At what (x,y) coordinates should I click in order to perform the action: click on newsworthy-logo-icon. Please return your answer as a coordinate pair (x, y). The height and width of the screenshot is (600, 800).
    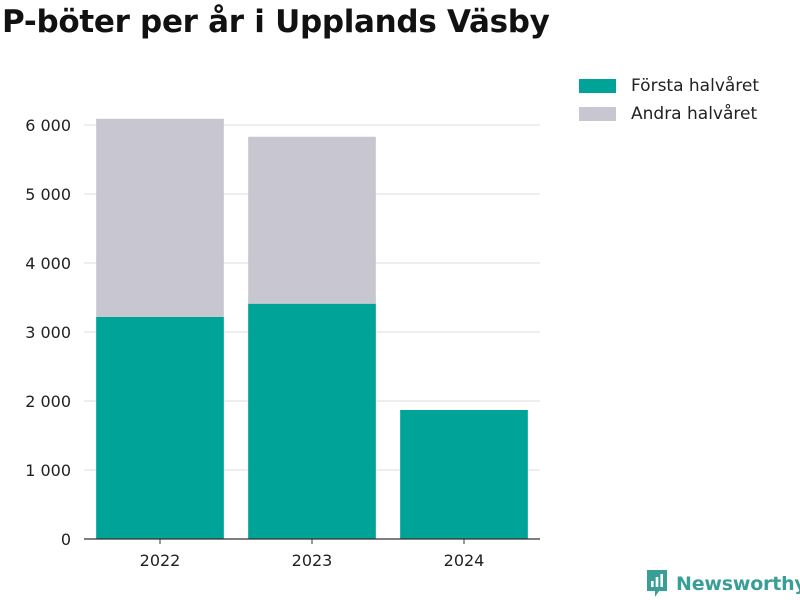
    Looking at the image, I should click on (657, 583).